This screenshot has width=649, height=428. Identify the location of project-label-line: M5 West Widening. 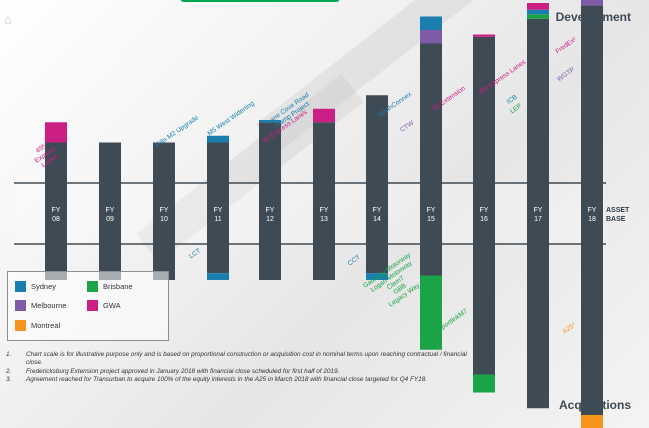
(232, 119).